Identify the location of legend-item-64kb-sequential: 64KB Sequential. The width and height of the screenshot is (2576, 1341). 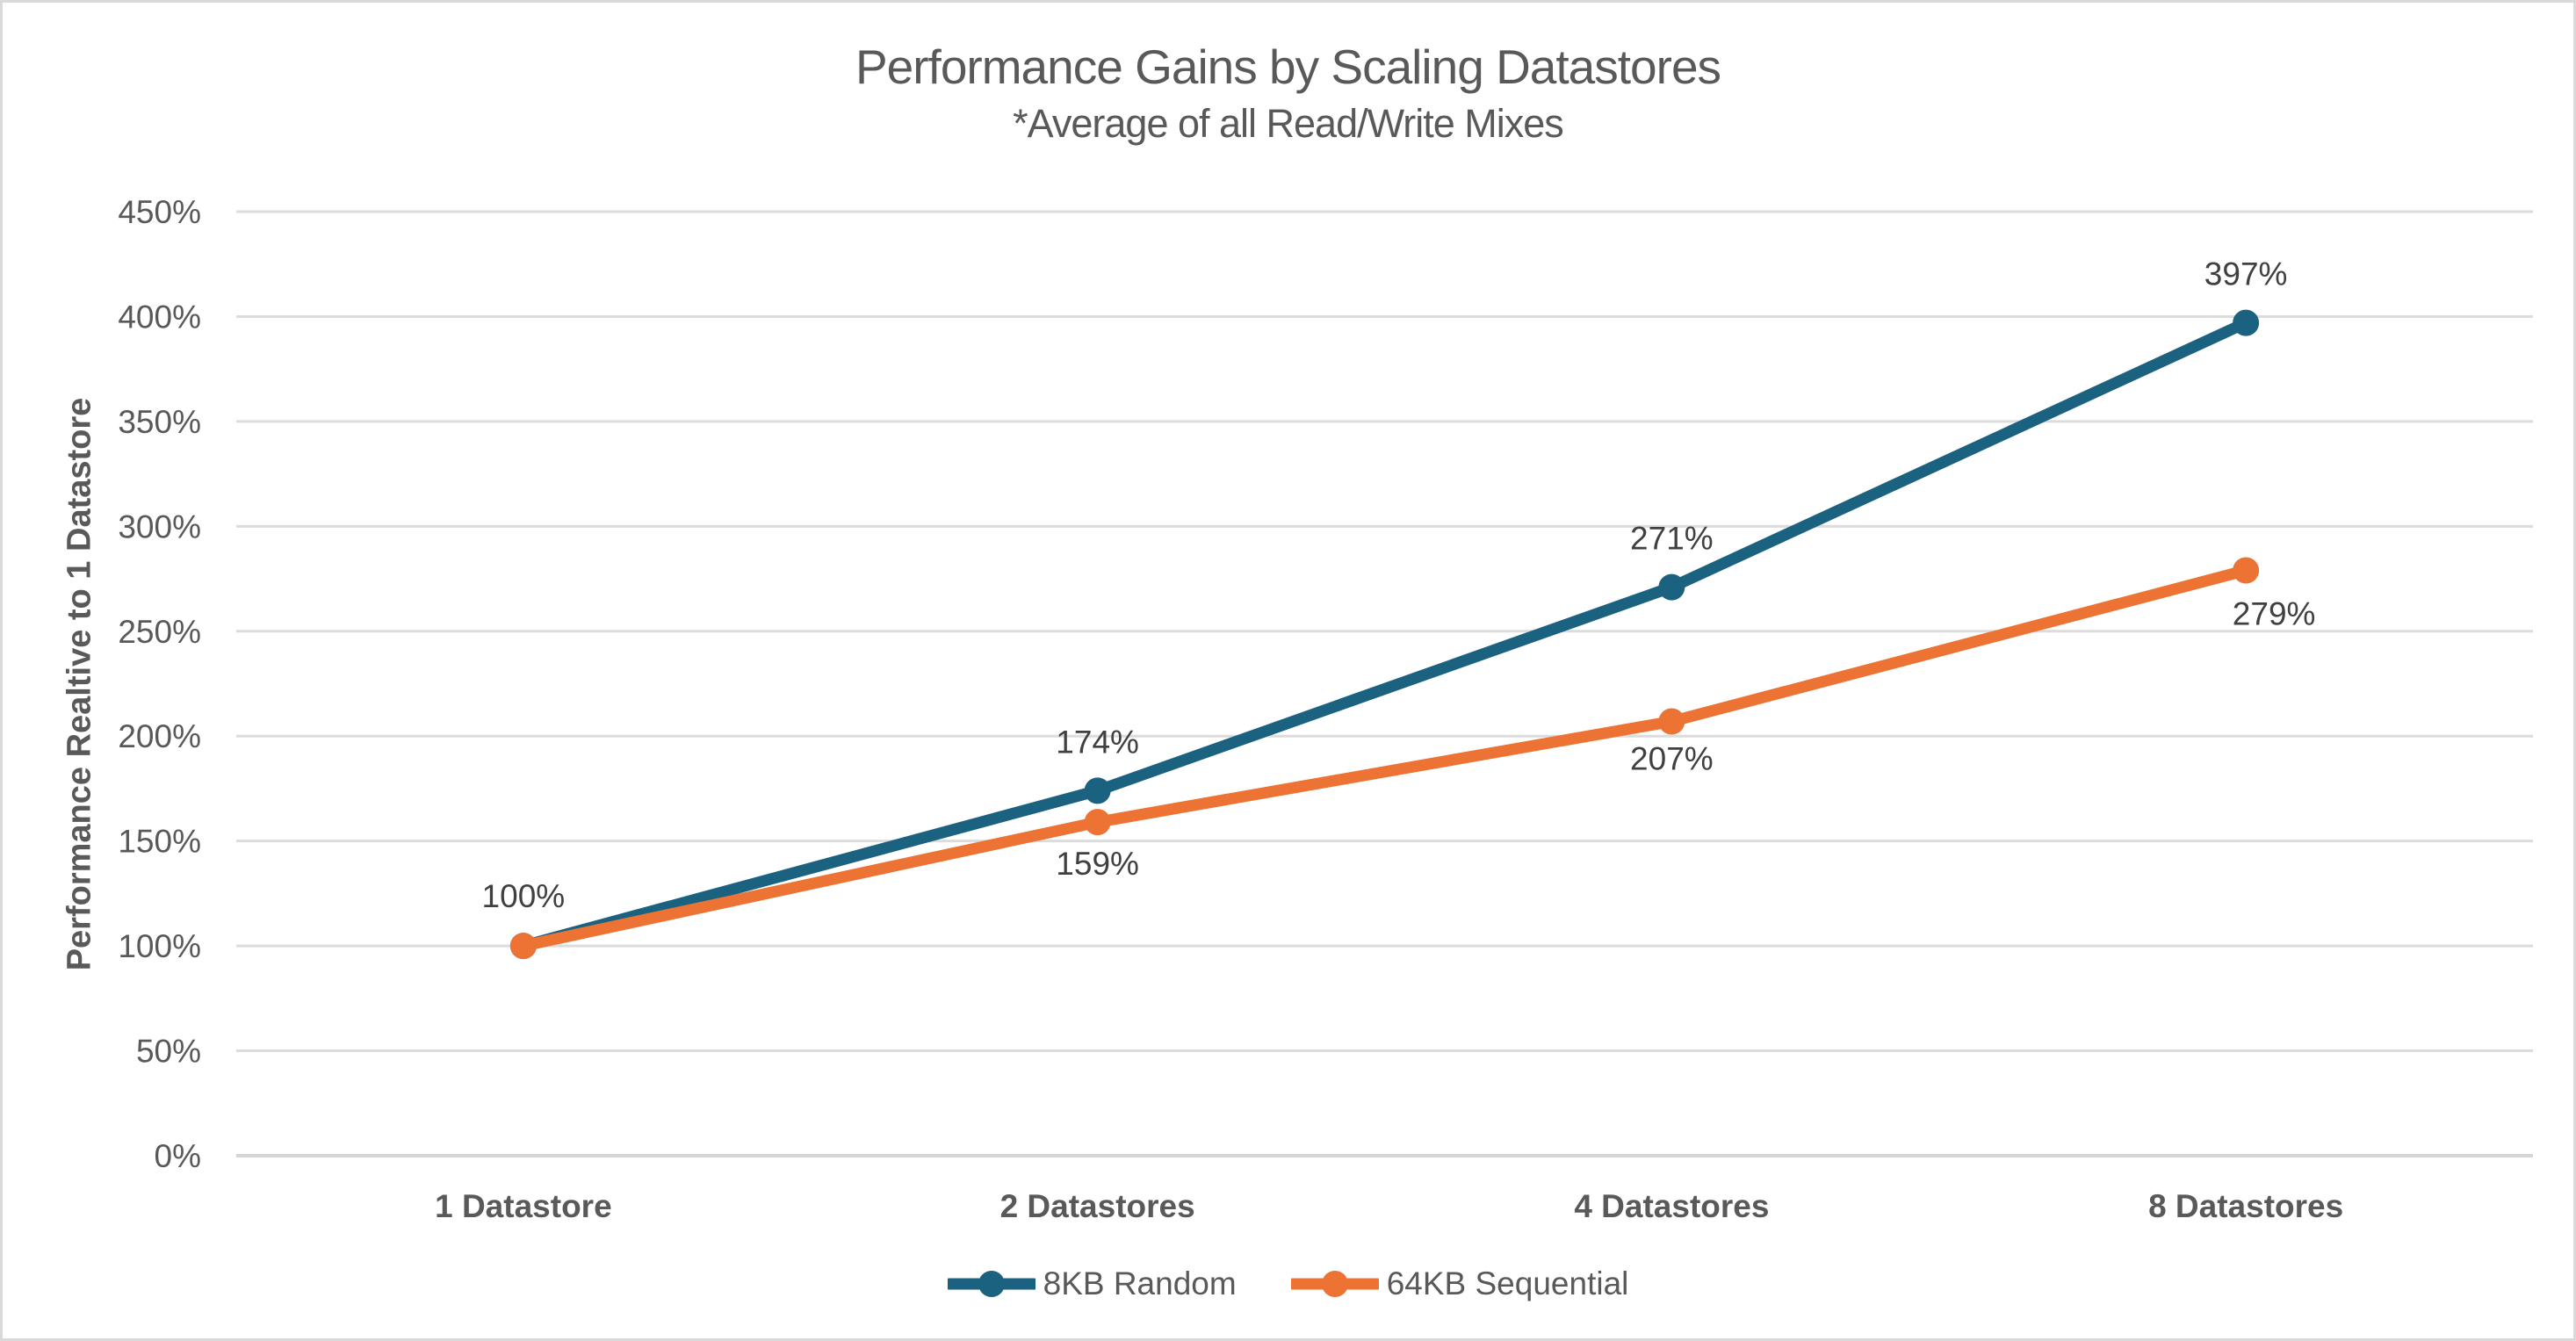
(1459, 1284).